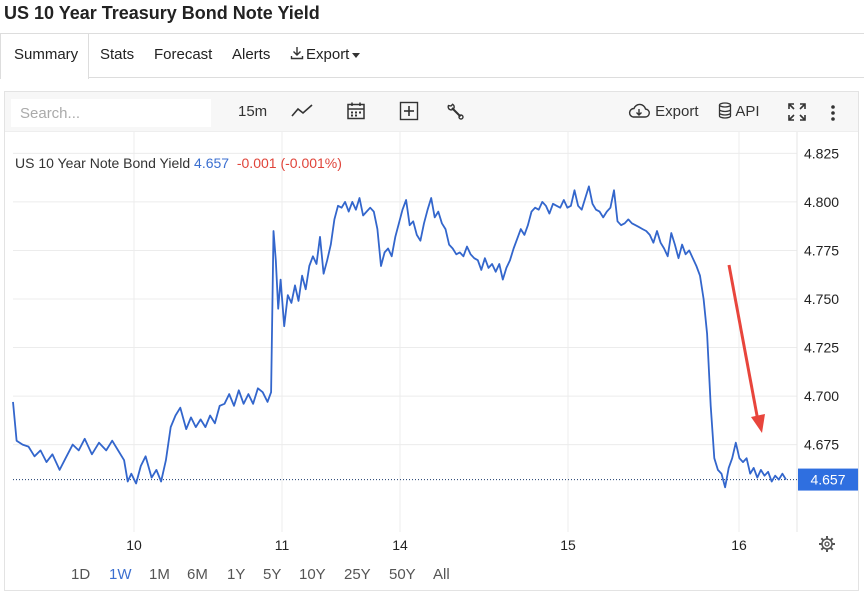 The image size is (864, 597). I want to click on last-price-label: 4.657, so click(828, 479).